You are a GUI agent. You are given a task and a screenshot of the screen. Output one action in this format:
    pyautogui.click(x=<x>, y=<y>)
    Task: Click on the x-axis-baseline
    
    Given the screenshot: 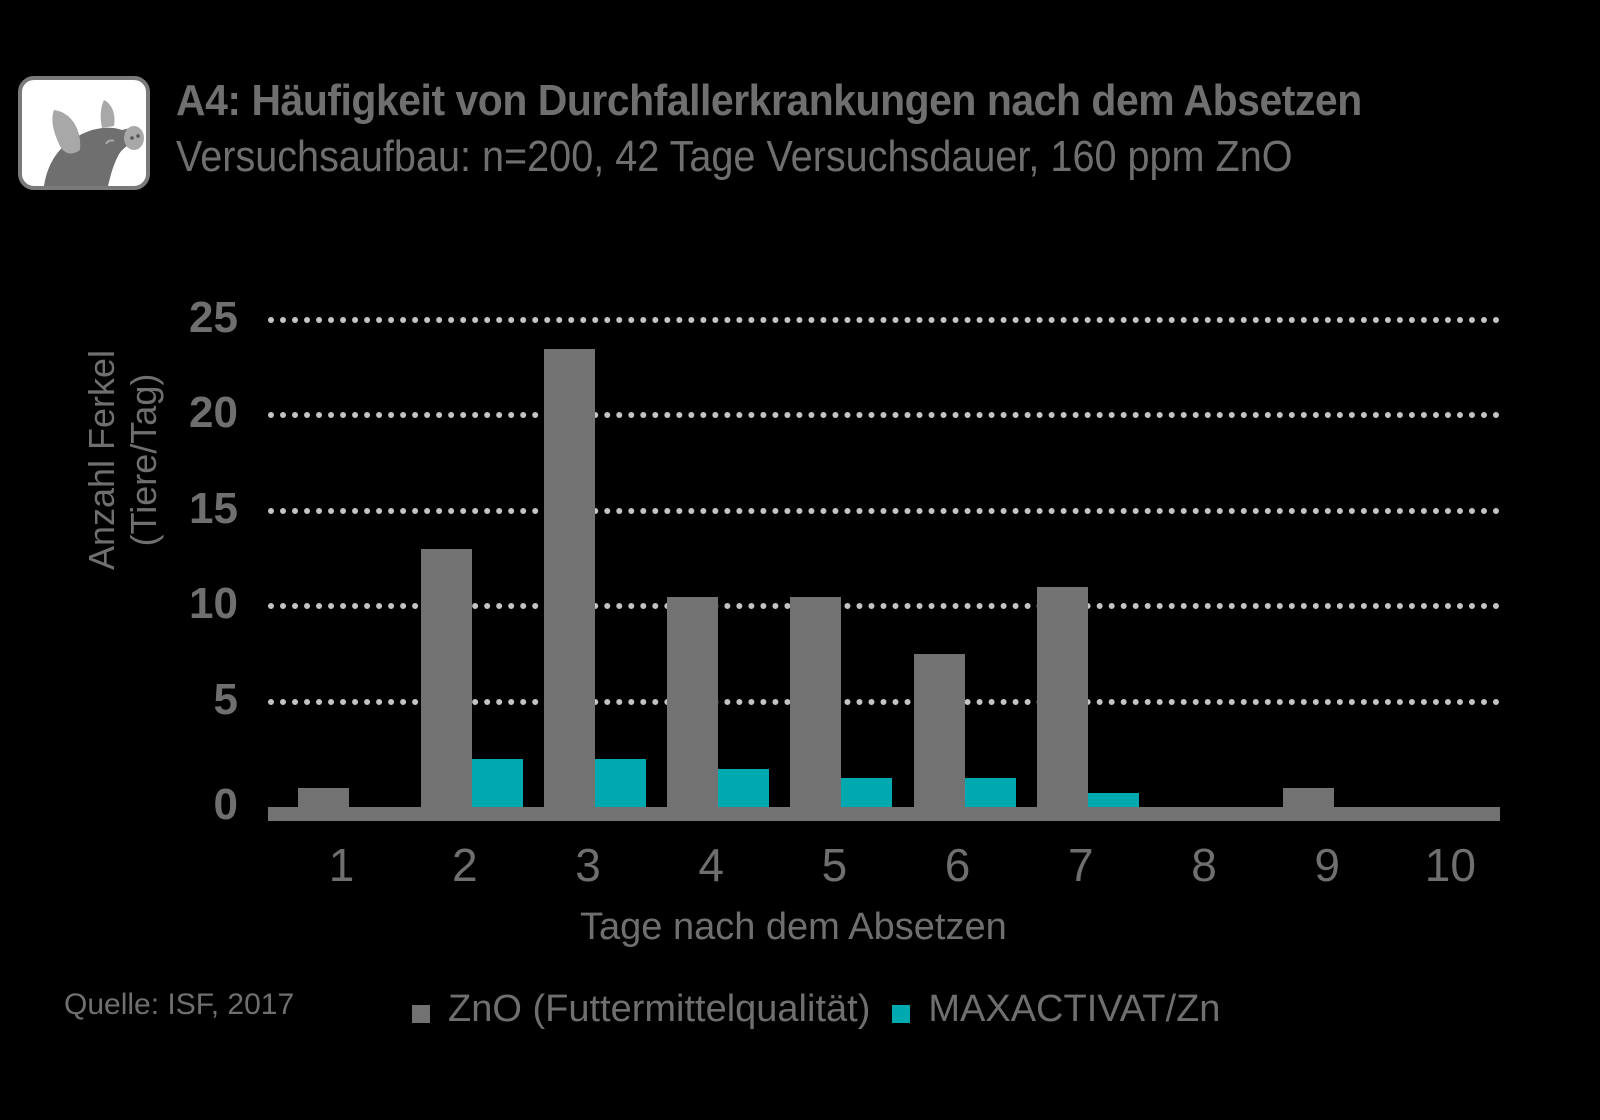 What is the action you would take?
    pyautogui.click(x=884, y=814)
    